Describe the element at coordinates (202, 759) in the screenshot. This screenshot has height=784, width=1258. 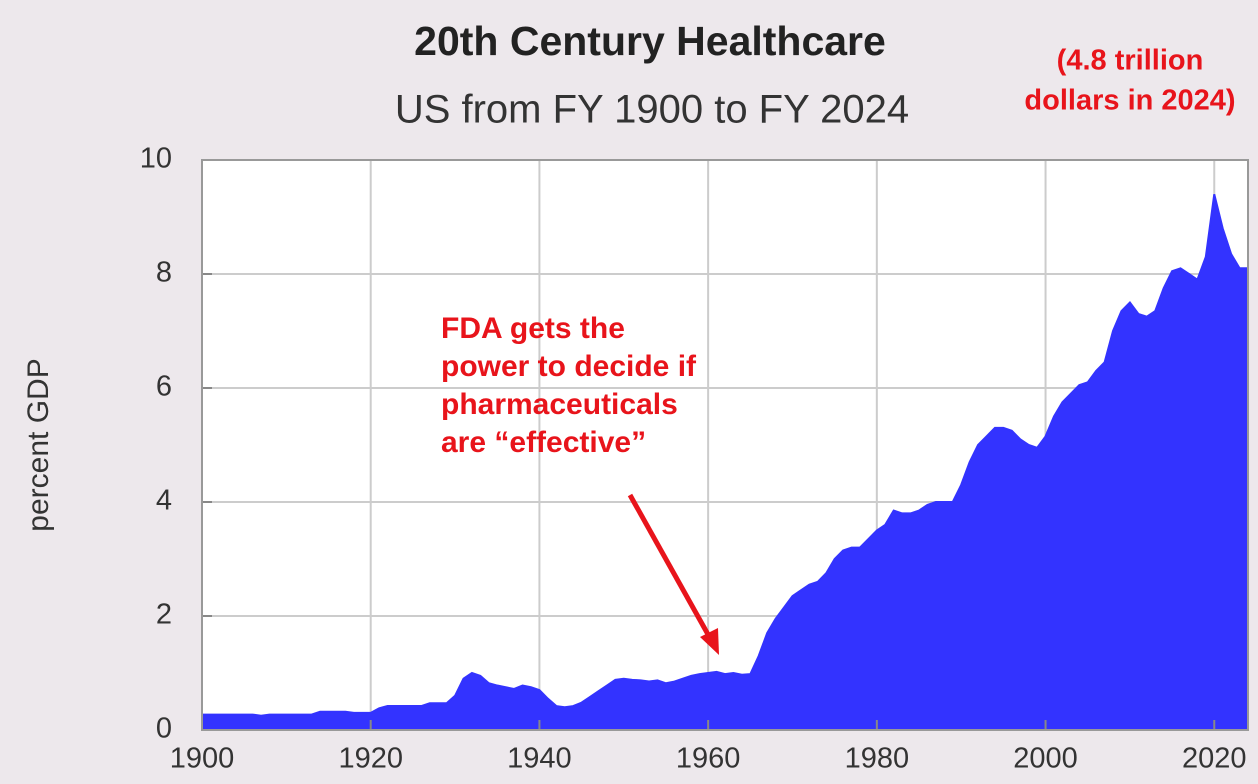
I see `x-tick-label: 1900` at that location.